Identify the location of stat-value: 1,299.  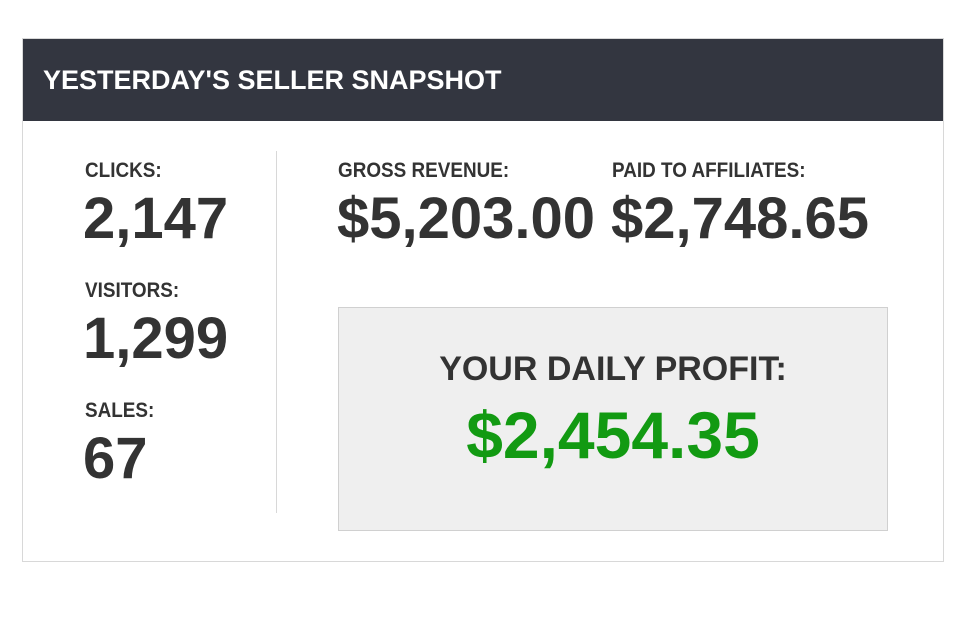
(156, 338).